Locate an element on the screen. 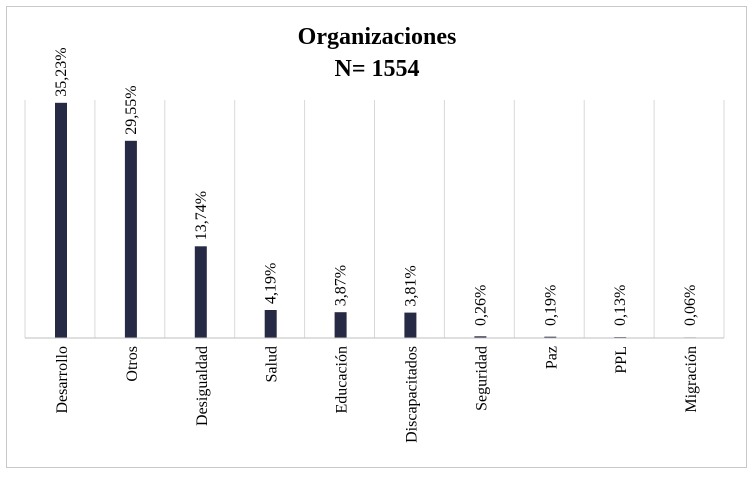  chart-title: Organizaciones is located at coordinates (377, 37).